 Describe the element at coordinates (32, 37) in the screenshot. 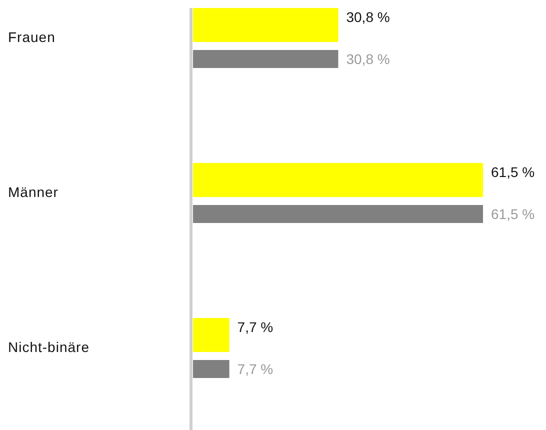

I see `y-tick-label: Frauen` at that location.